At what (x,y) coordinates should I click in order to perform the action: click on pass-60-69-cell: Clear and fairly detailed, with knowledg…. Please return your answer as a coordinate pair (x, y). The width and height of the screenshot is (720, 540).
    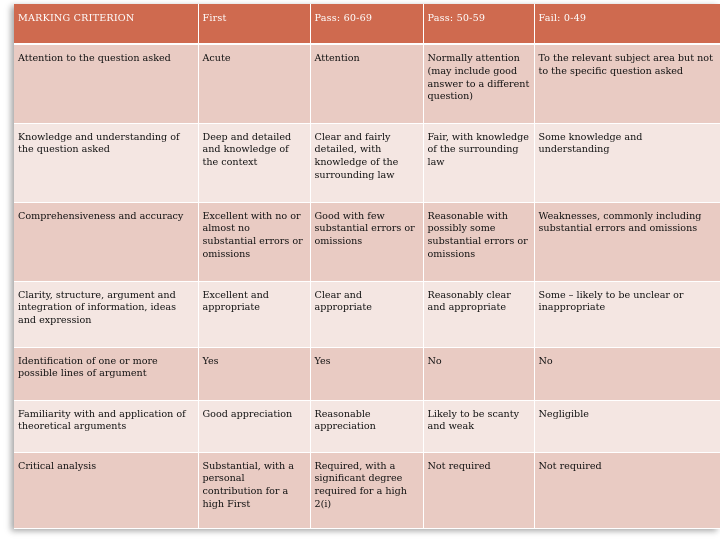
    Looking at the image, I should click on (367, 163).